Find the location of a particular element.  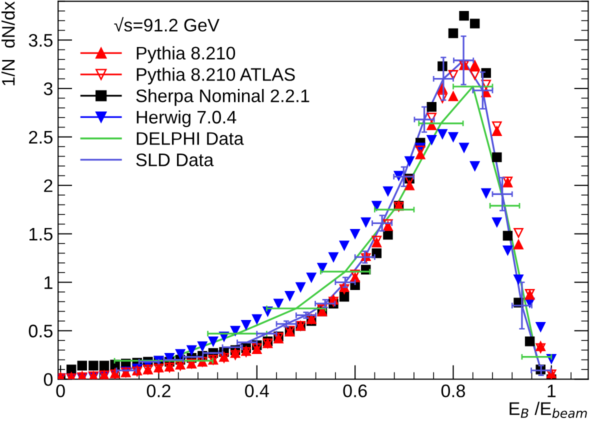

x-tick-label: 0.8 is located at coordinates (453, 391).